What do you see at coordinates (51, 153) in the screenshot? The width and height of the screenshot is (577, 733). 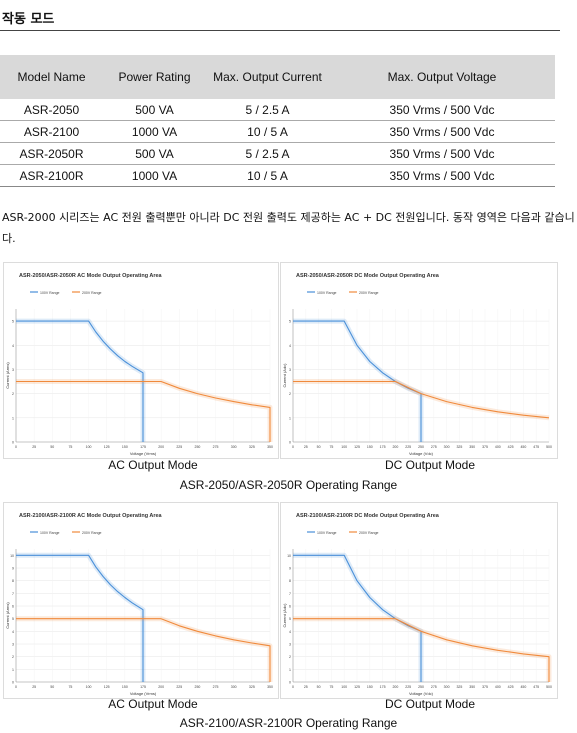 I see `cell-model: ASR-2050R` at bounding box center [51, 153].